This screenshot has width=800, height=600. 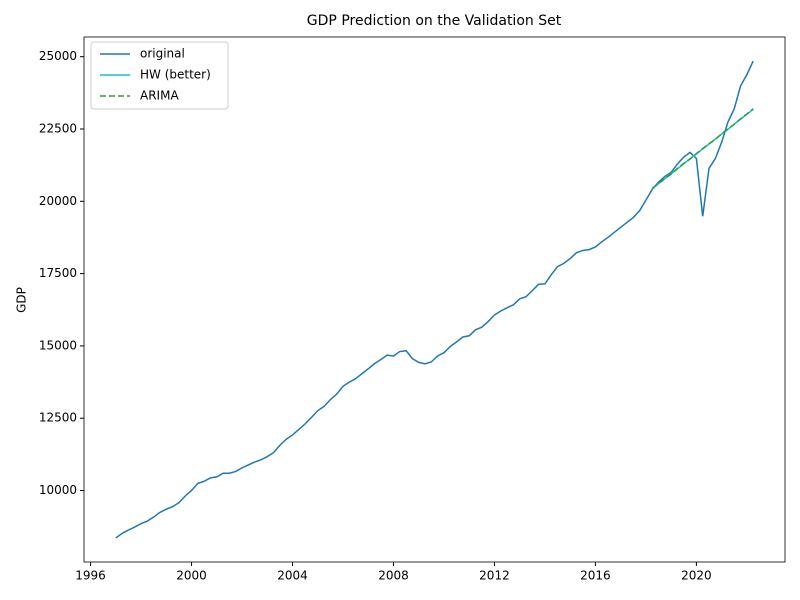 I want to click on x-tick-label: 2020, so click(x=696, y=576).